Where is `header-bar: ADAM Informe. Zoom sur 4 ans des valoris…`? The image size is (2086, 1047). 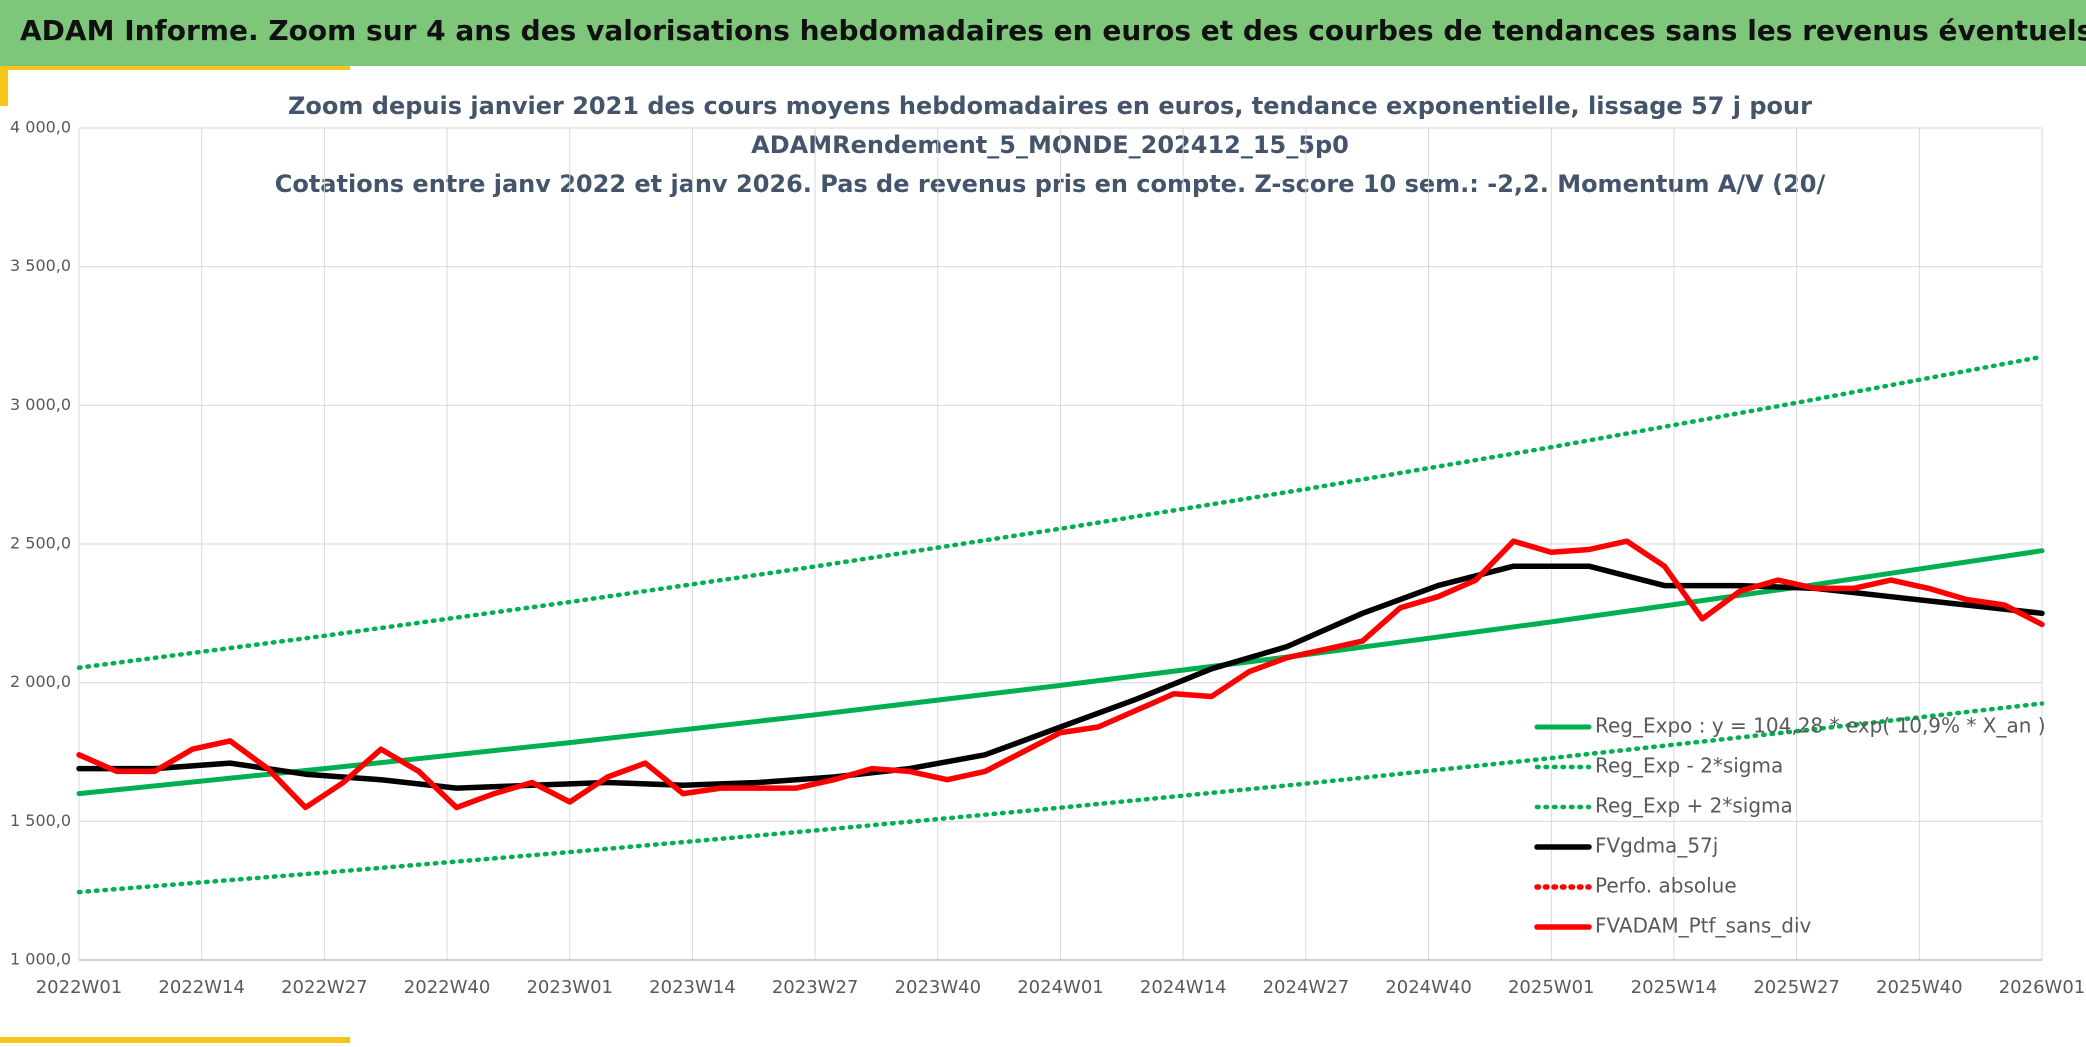
header-bar: ADAM Informe. Zoom sur 4 ans des valoris… is located at coordinates (1043, 33).